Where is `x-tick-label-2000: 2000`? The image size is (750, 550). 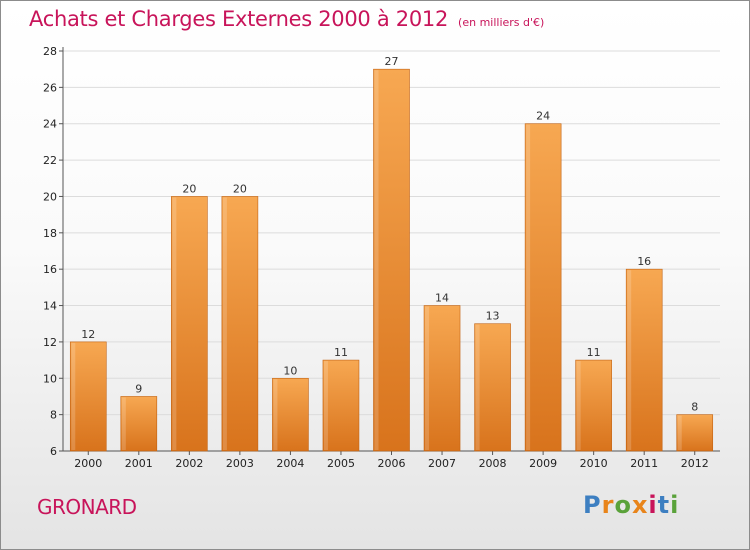 x-tick-label-2000: 2000 is located at coordinates (88, 463).